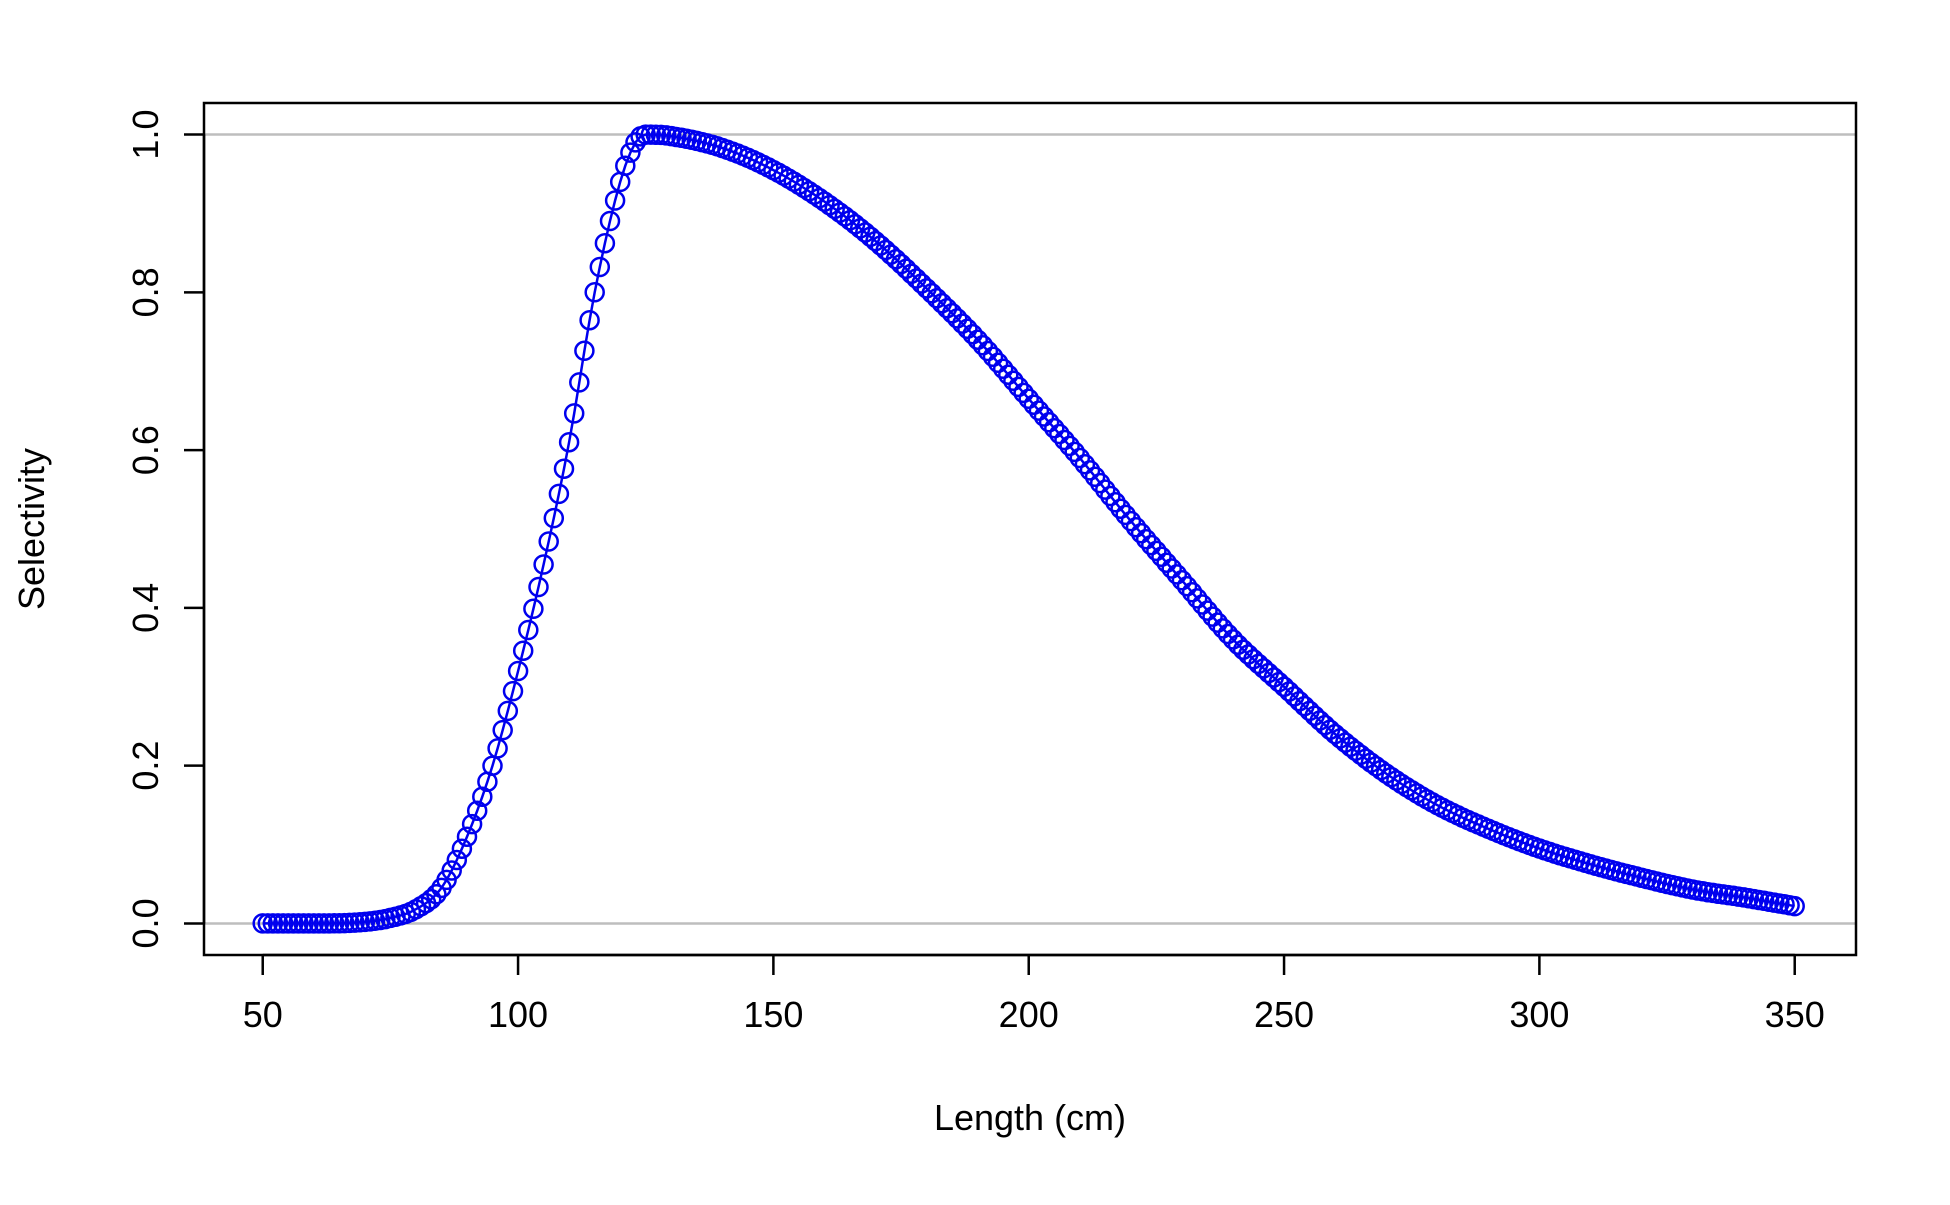 This screenshot has height=1205, width=1950. I want to click on y-axis-title: Selectivity, so click(31, 529).